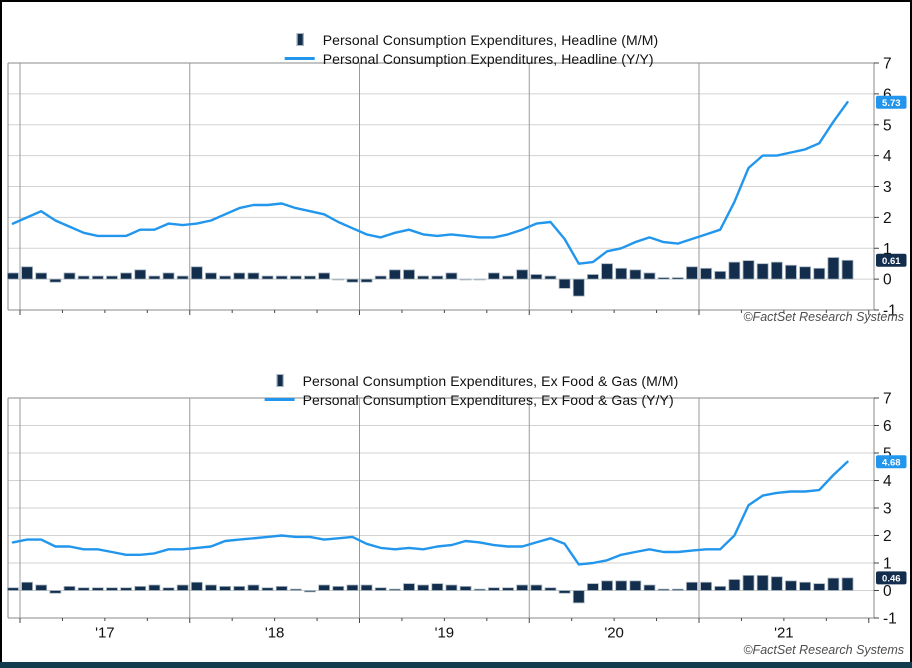 Image resolution: width=912 pixels, height=668 pixels. I want to click on svg-text: 0.46, so click(891, 579).